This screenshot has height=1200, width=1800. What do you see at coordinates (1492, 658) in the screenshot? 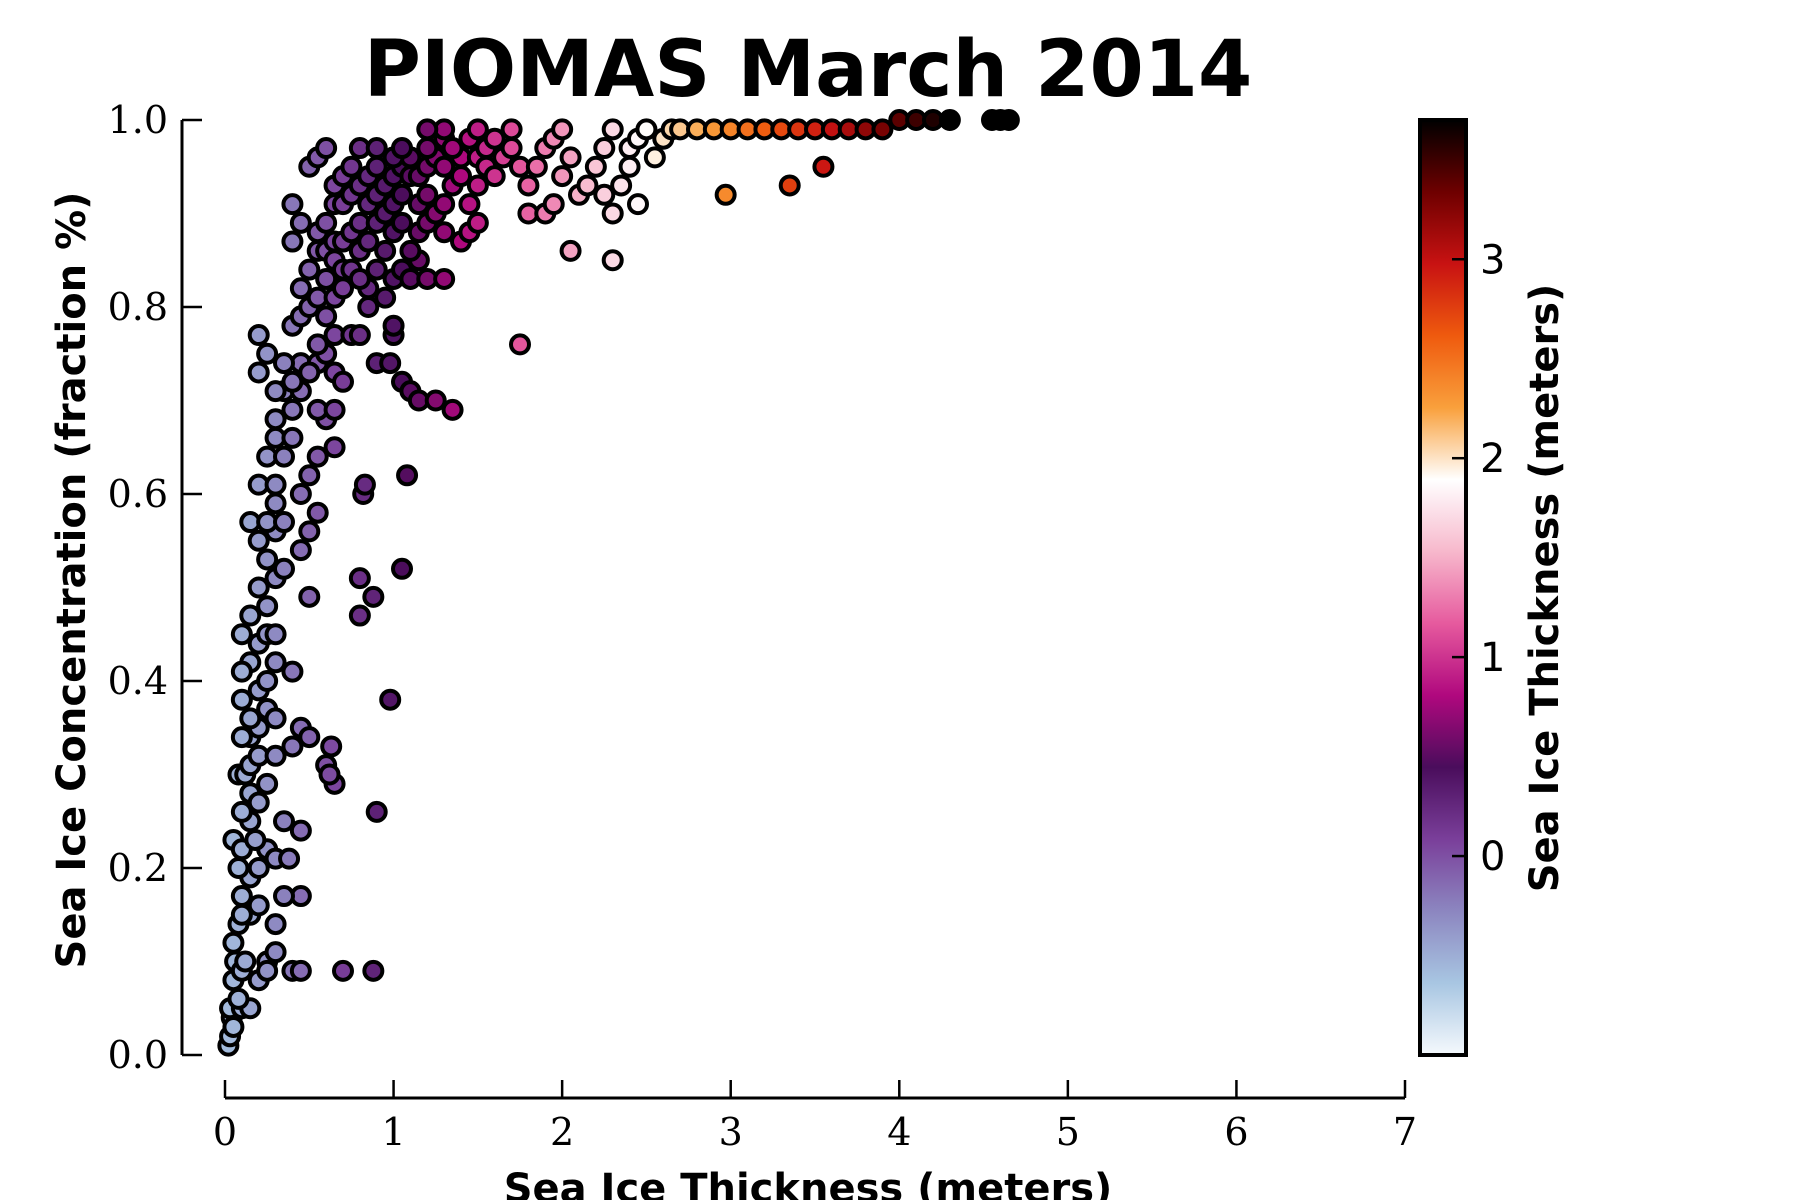
I see `colorbar-tick-label: 1` at bounding box center [1492, 658].